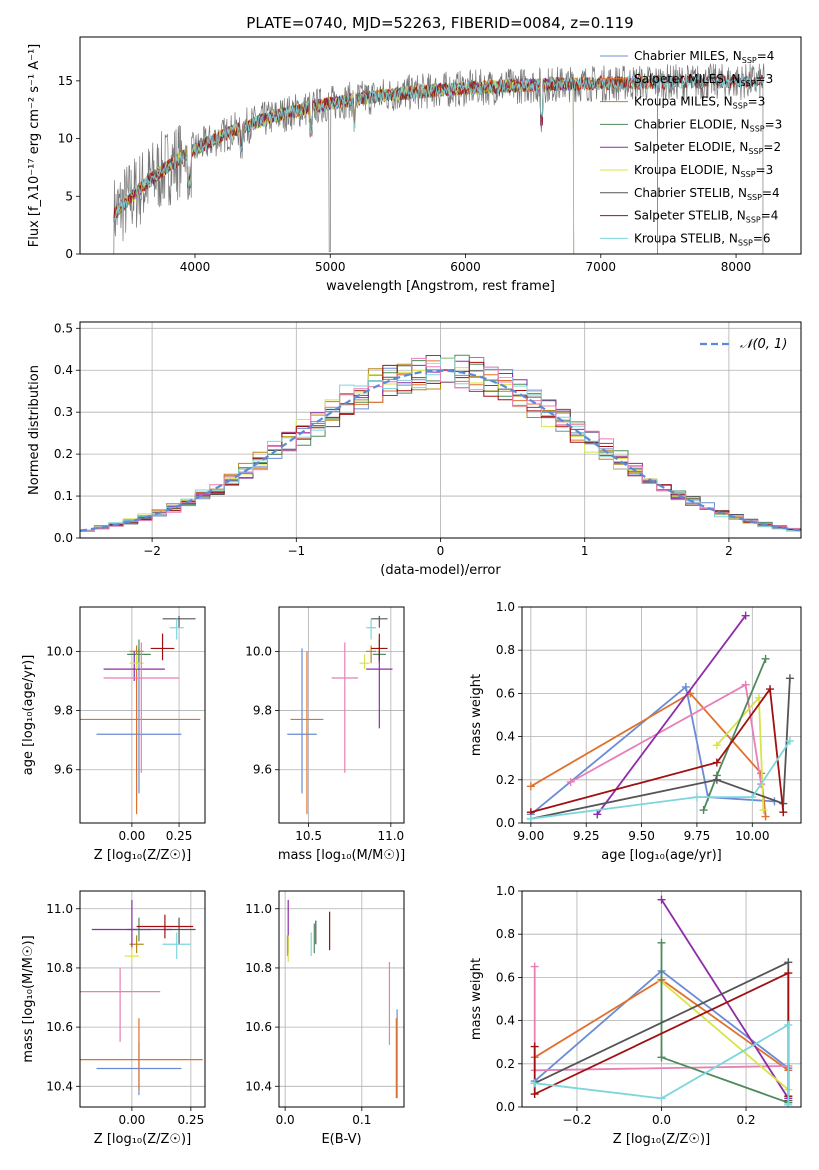  What do you see at coordinates (342, 999) in the screenshot?
I see `mass_vs_EBV-points` at bounding box center [342, 999].